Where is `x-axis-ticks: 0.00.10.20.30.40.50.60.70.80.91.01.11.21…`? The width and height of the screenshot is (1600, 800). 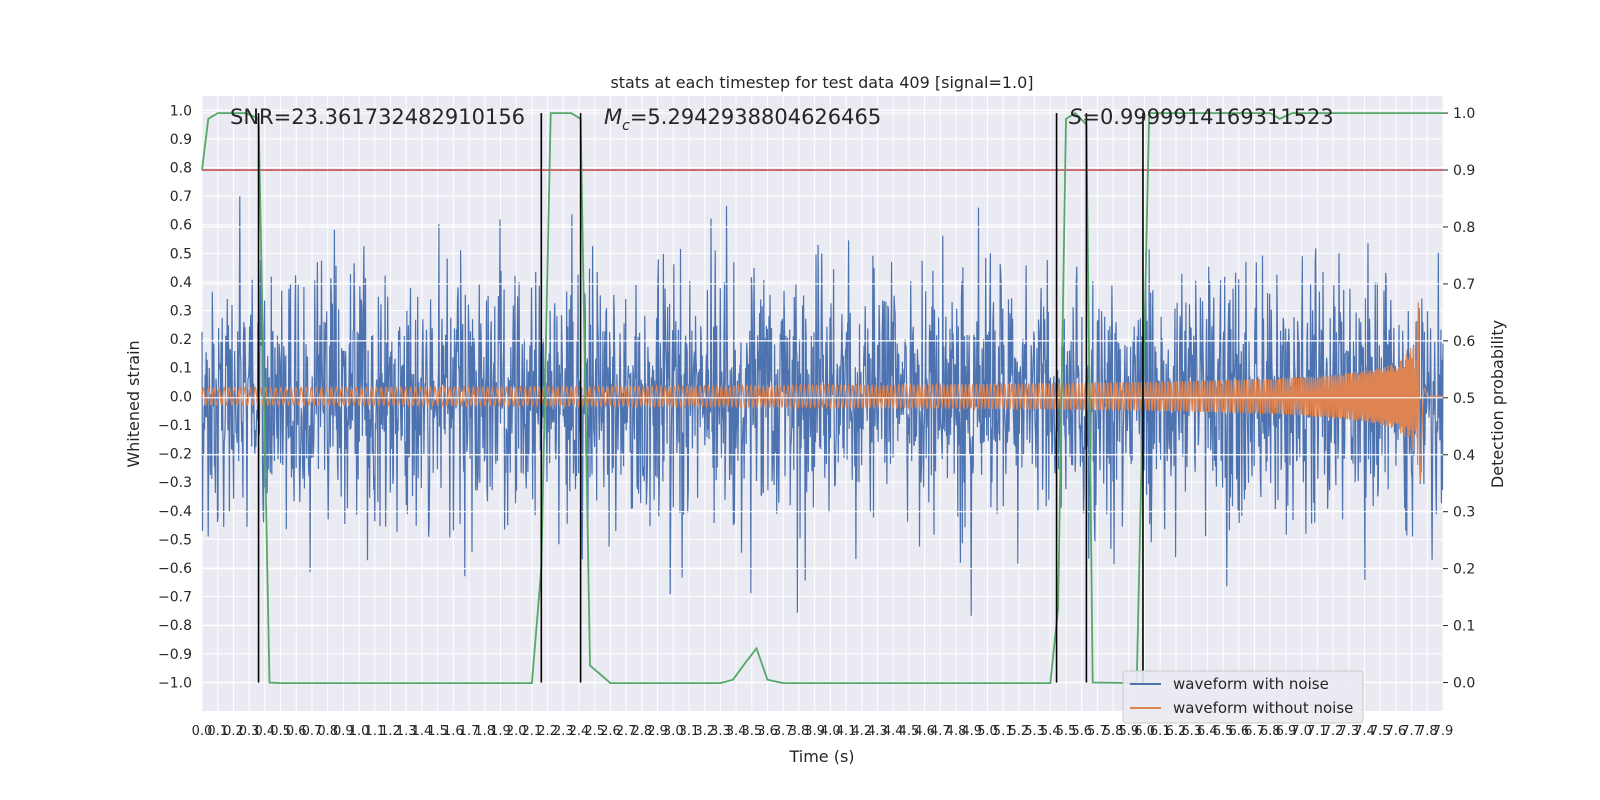
x-axis-ticks: 0.00.10.20.30.40.50.60.70.80.91.01.11.21… is located at coordinates (823, 731).